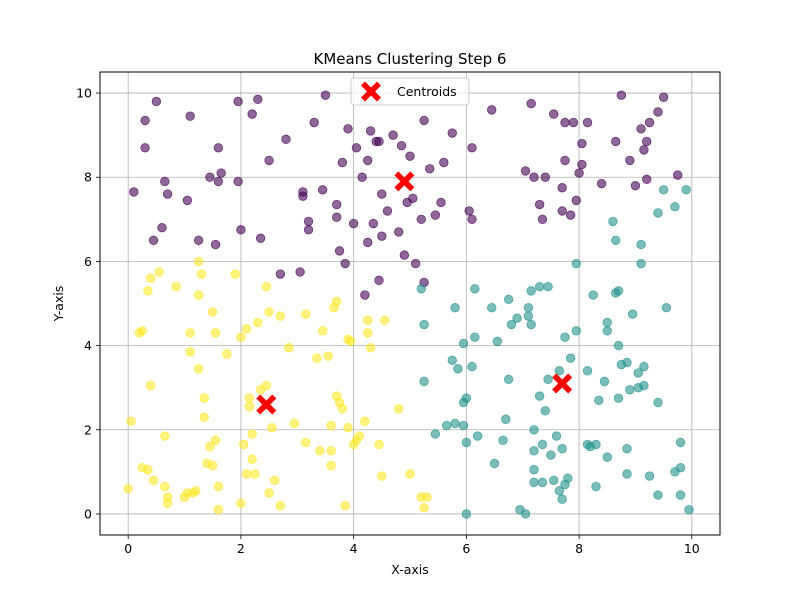 The image size is (800, 600). What do you see at coordinates (88, 261) in the screenshot?
I see `y-tick-label: 6` at bounding box center [88, 261].